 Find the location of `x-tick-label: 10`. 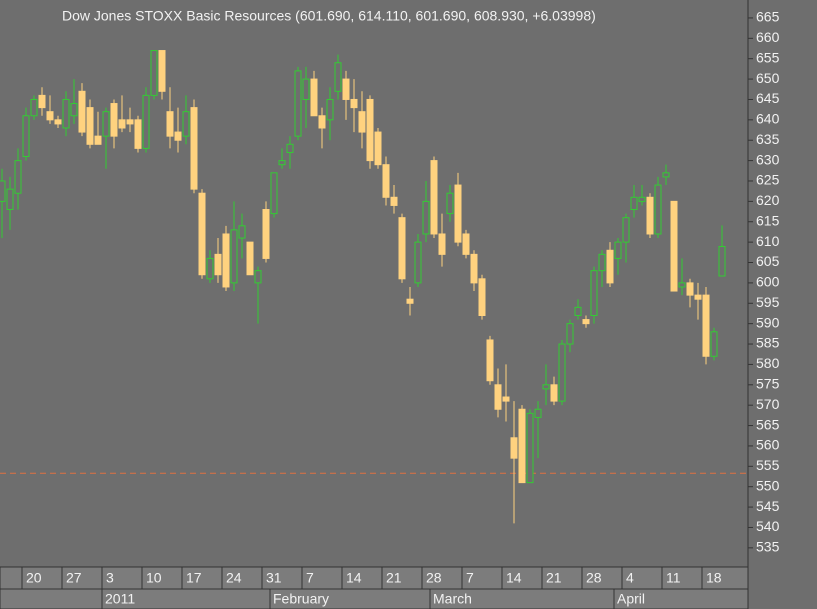

x-tick-label: 10 is located at coordinates (154, 578).